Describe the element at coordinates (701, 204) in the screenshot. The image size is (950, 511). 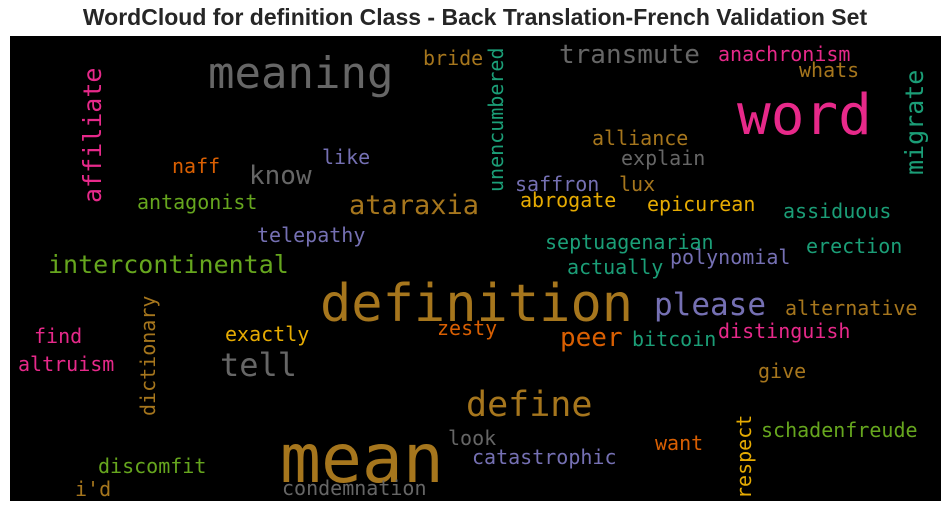
I see `word-epicurean: epicurean` at that location.